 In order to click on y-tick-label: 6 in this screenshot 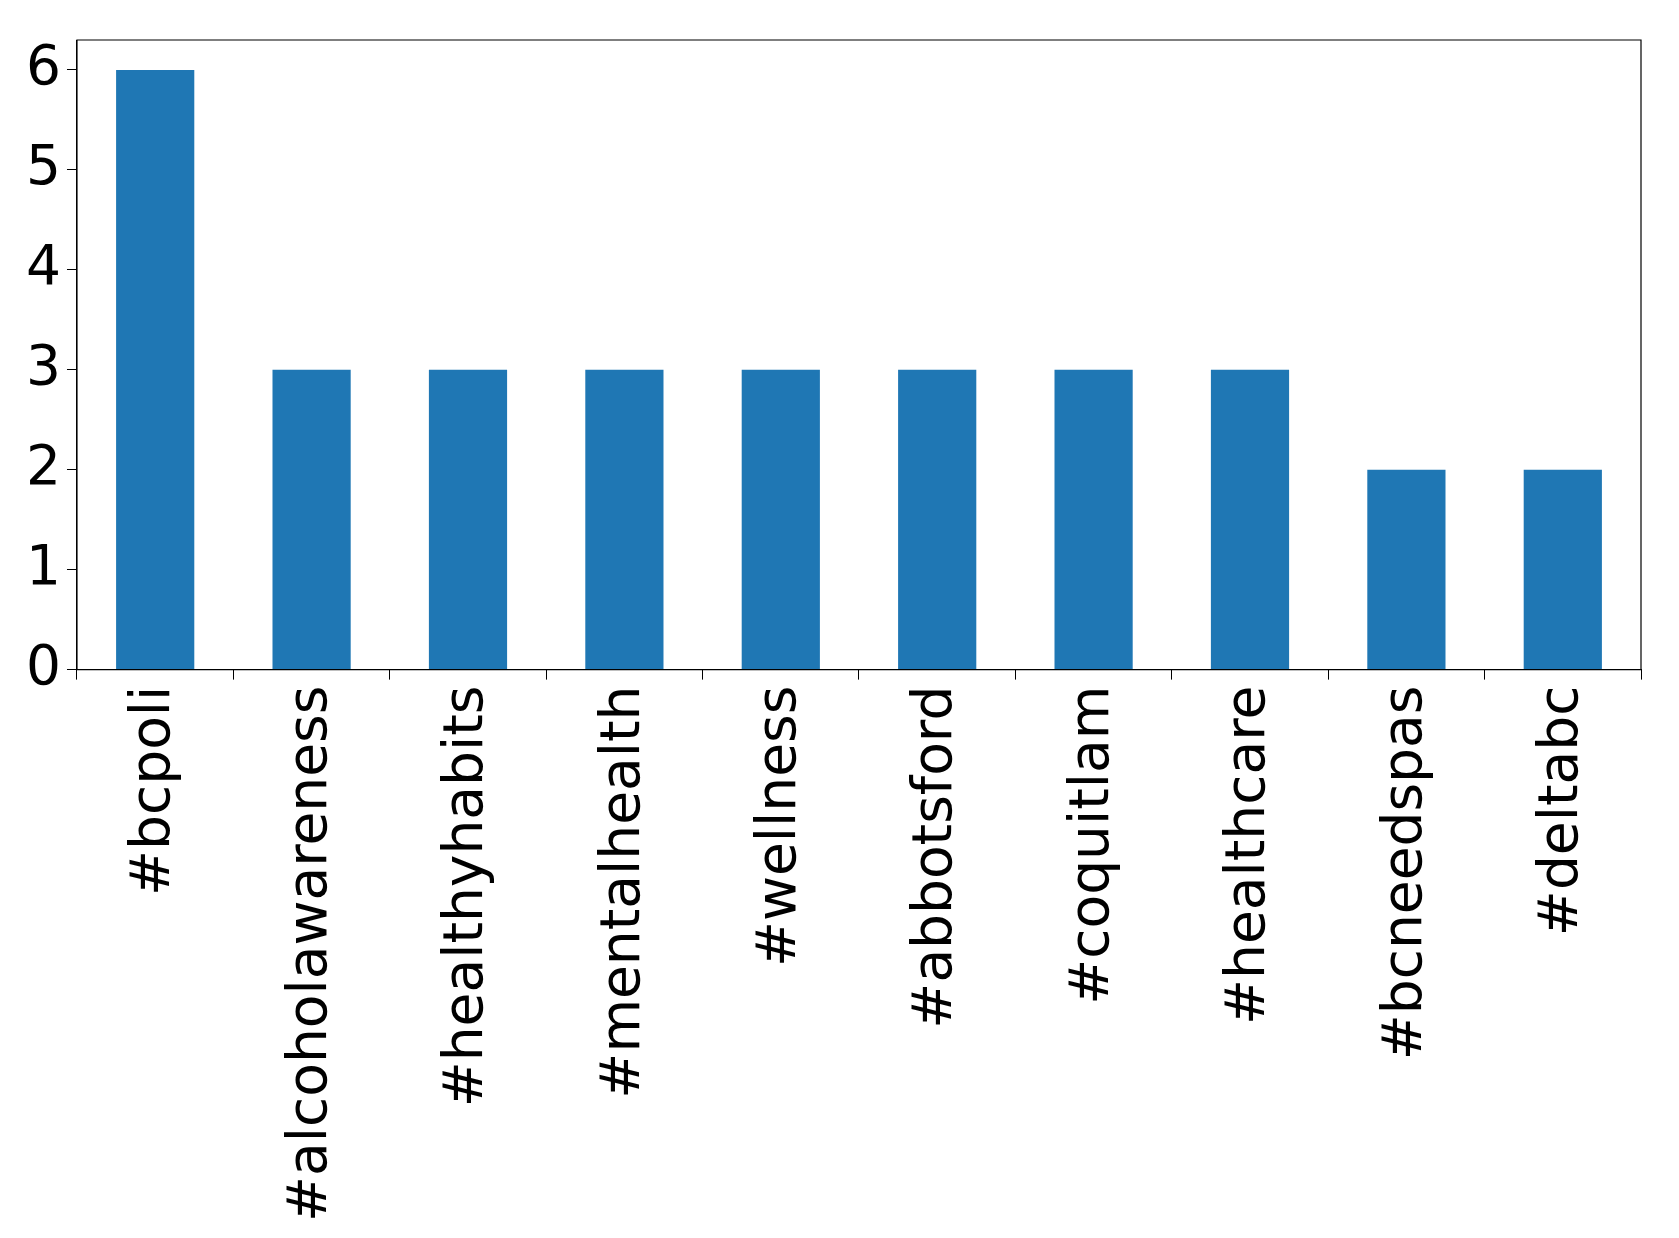, I will do `click(43, 65)`.